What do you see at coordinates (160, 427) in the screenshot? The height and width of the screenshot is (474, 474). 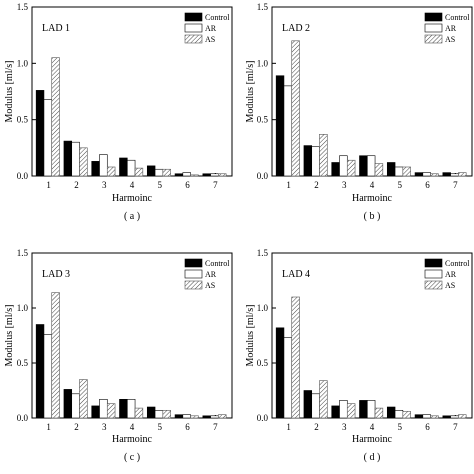 I see `x-tick-label: 5` at bounding box center [160, 427].